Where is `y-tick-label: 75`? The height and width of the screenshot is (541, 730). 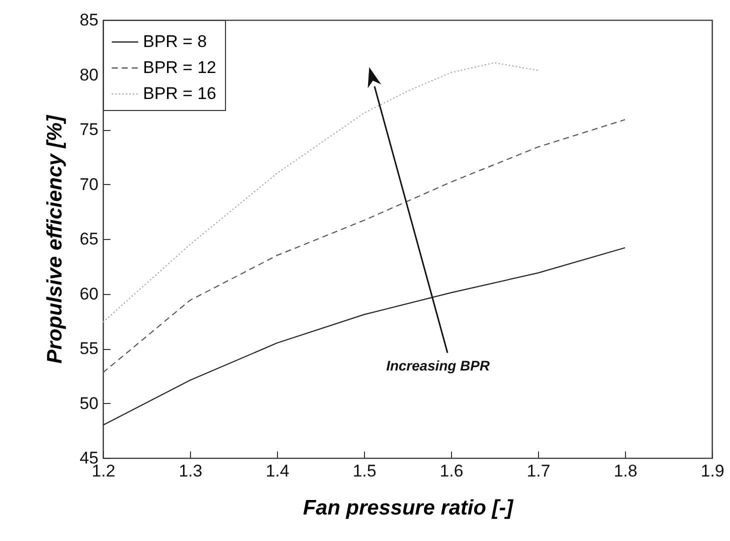
y-tick-label: 75 is located at coordinates (89, 129).